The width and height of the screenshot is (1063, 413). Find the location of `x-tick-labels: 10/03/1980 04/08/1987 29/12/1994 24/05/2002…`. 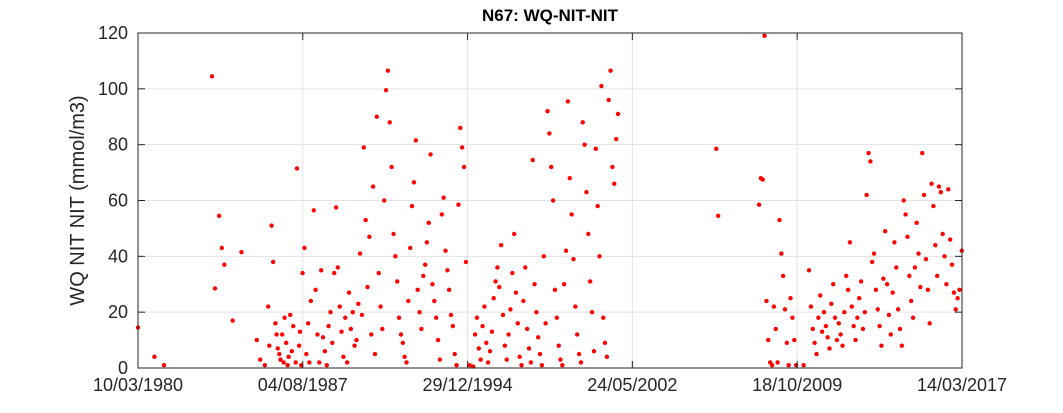

x-tick-labels: 10/03/1980 04/08/1987 29/12/1994 24/05/2002… is located at coordinates (550, 385).